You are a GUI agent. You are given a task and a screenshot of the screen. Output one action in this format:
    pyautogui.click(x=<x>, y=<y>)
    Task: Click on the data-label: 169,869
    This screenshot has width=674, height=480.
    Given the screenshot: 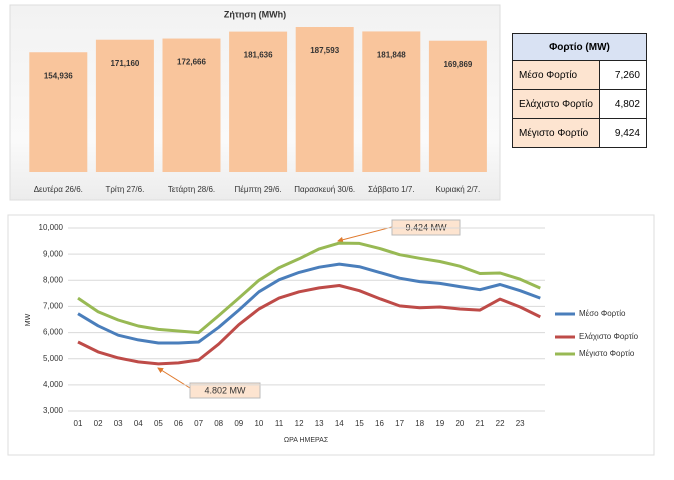 What is the action you would take?
    pyautogui.click(x=457, y=64)
    